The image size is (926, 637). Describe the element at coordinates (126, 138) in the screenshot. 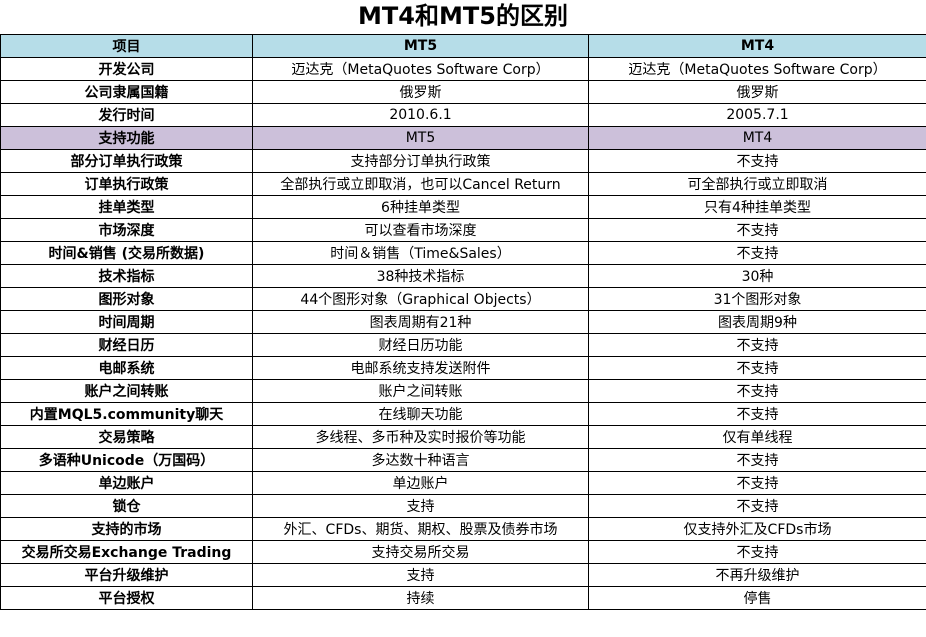

I see `row-label: 支持功能` at that location.